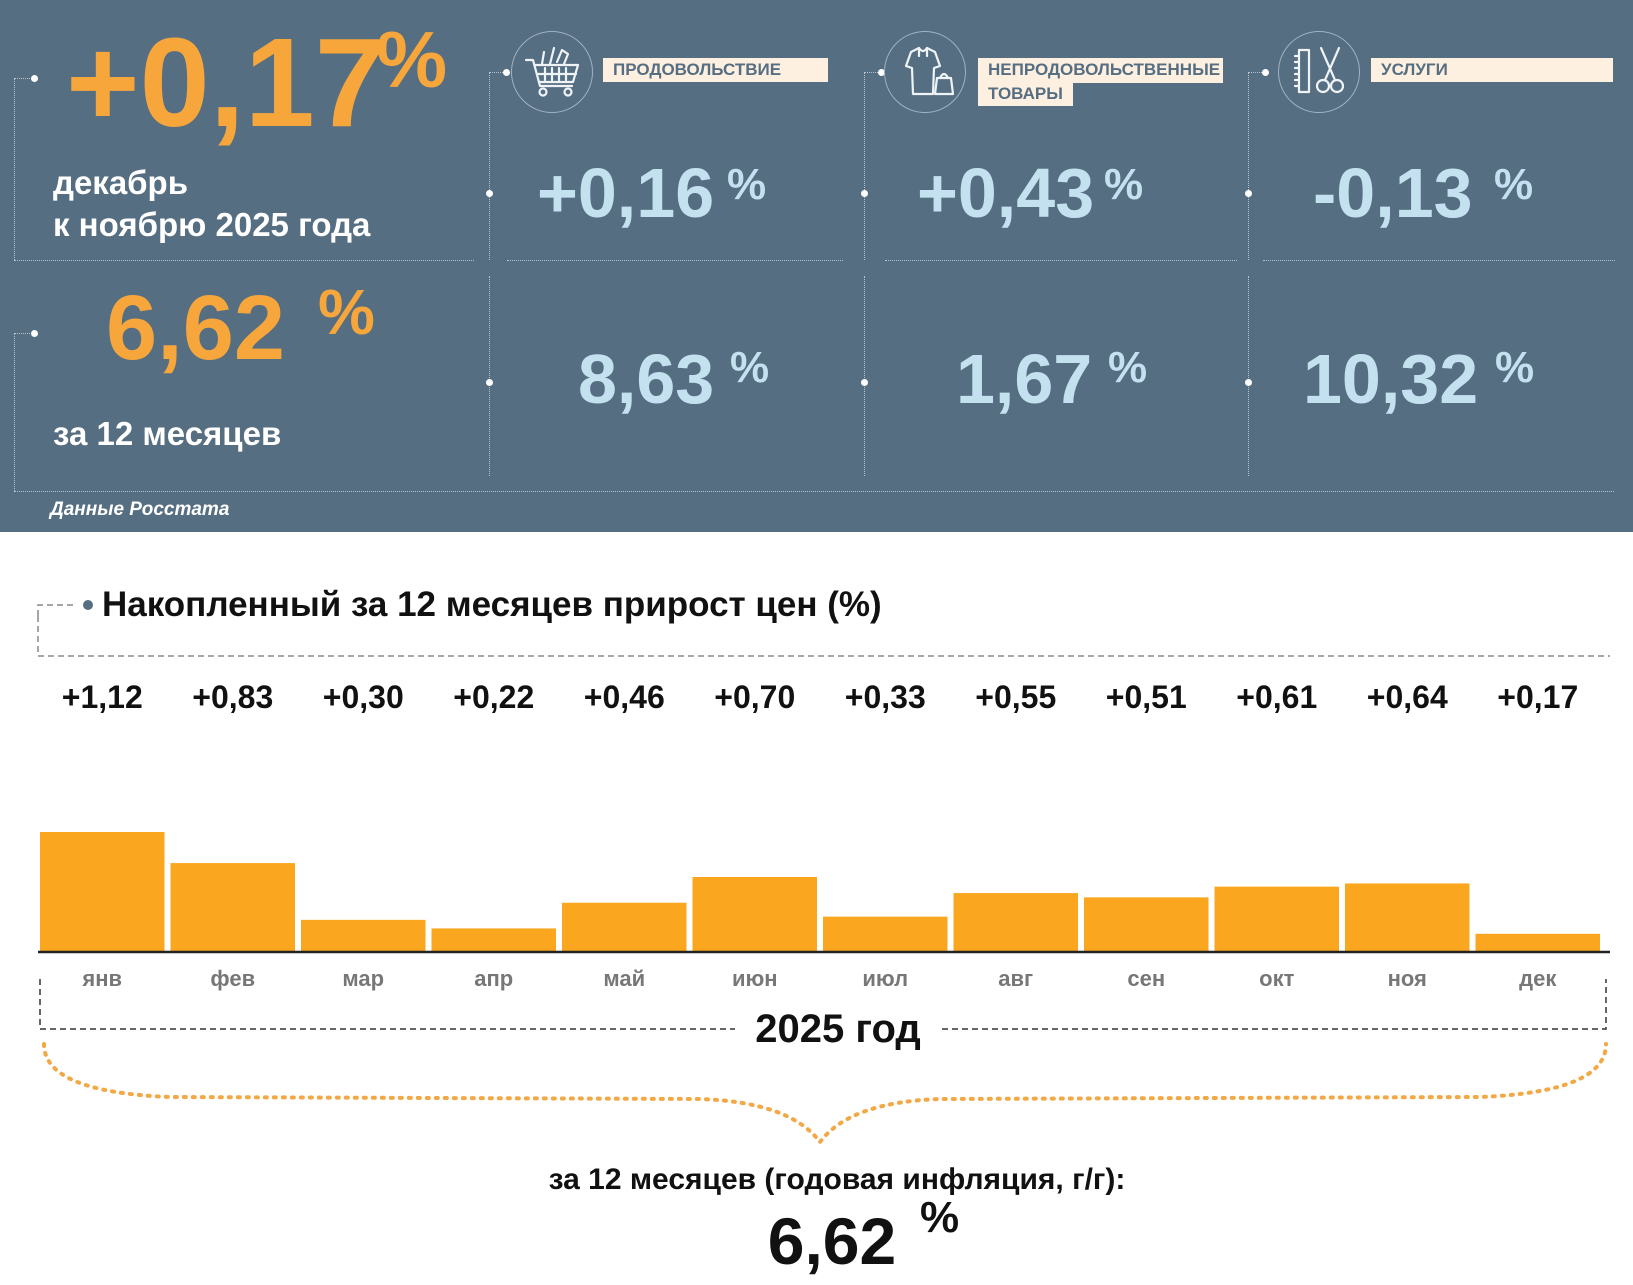  What do you see at coordinates (1537, 697) in the screenshot?
I see `data-label-дек: +0,17` at bounding box center [1537, 697].